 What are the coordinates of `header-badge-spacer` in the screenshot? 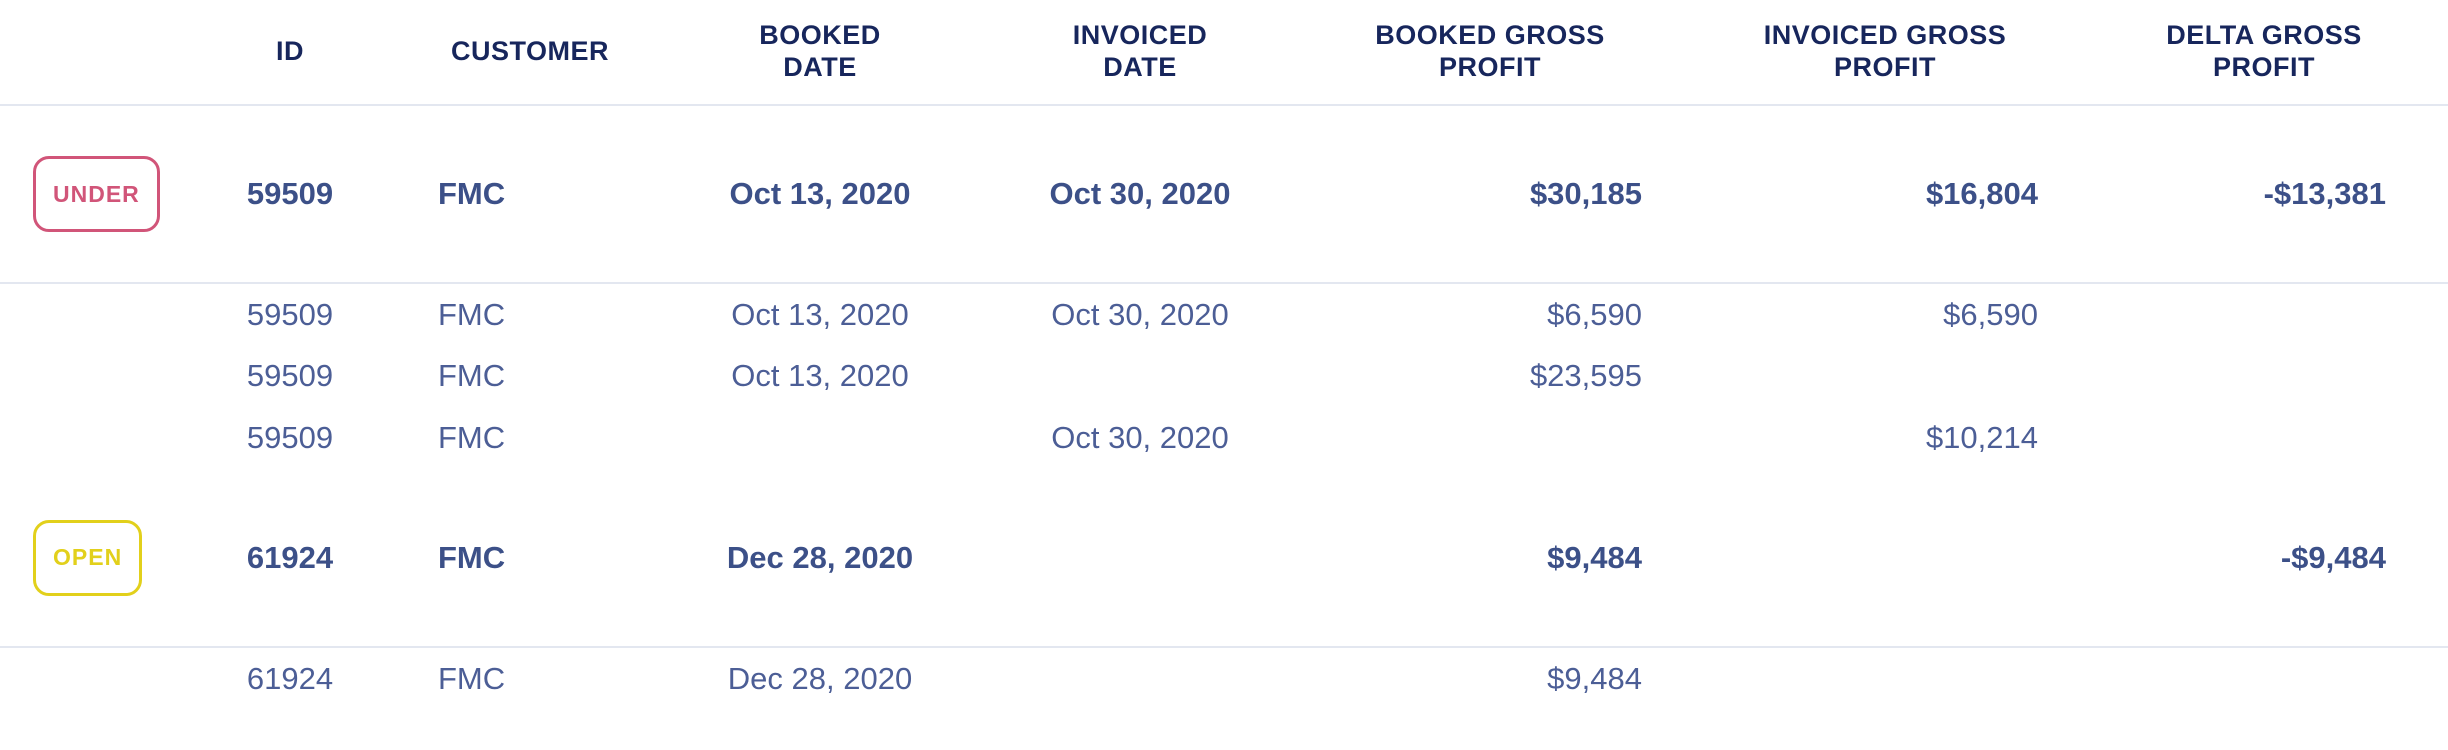 It's located at (85, 52).